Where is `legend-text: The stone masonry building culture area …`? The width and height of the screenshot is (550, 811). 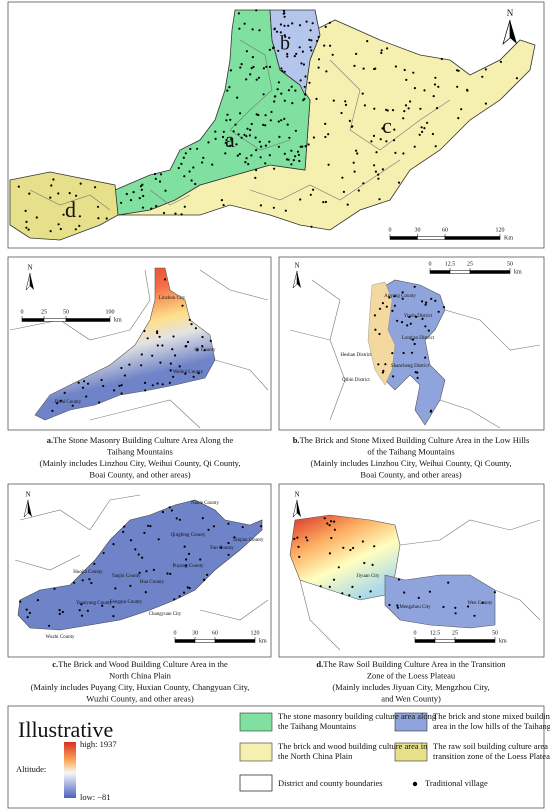 legend-text: The stone masonry building culture area … is located at coordinates (357, 716).